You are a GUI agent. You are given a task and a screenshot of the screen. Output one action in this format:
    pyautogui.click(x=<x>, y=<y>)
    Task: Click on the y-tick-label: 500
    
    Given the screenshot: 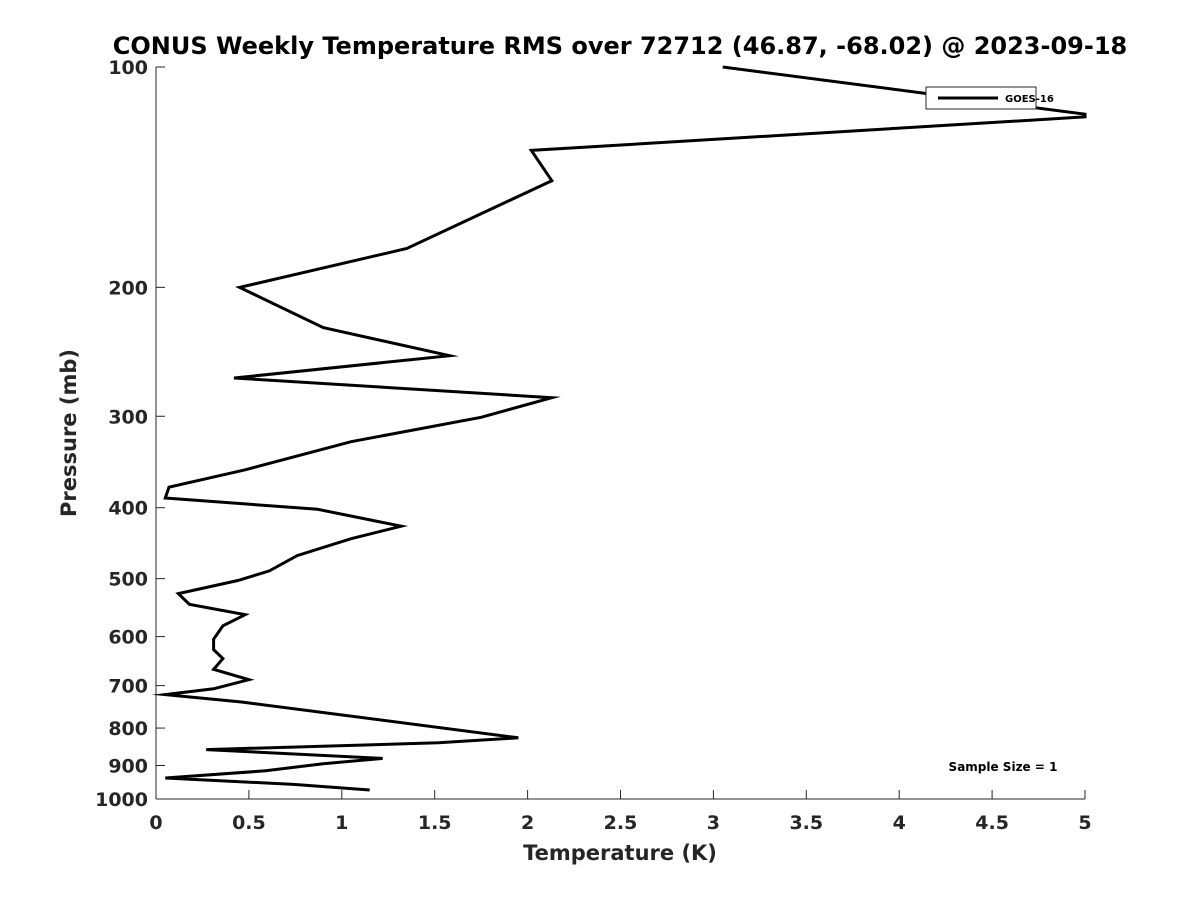 What is the action you would take?
    pyautogui.click(x=128, y=580)
    